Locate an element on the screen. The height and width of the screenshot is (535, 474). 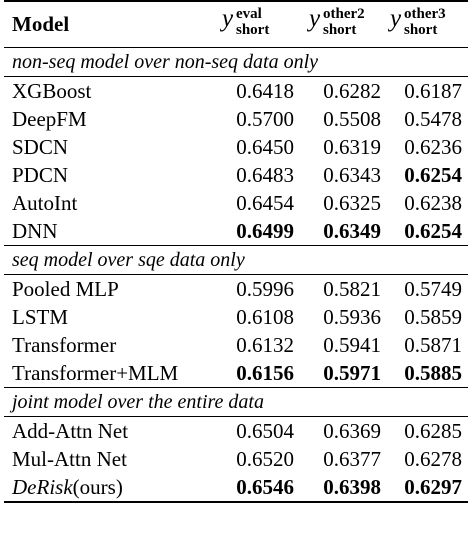
metric-value: 0.6398 is located at coordinates (352, 486).